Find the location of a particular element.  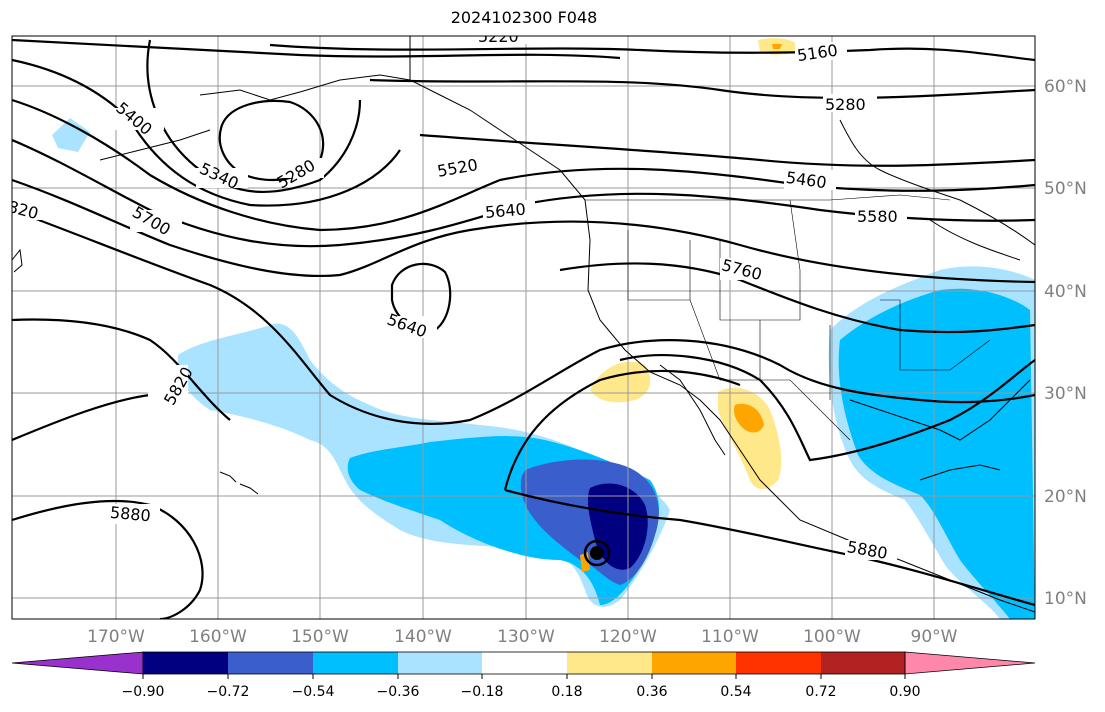

colorbar-extend-low is located at coordinates (77, 663).